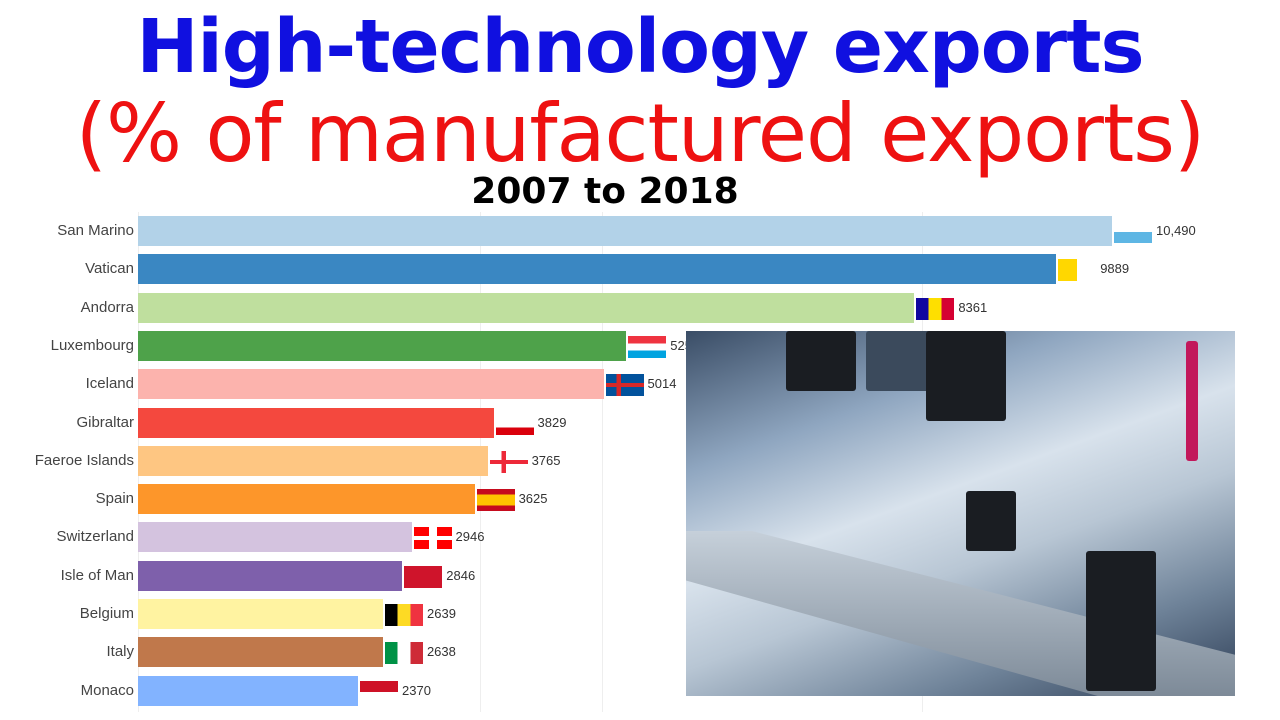 Image resolution: width=1280 pixels, height=720 pixels. I want to click on value-label: 3829, so click(552, 422).